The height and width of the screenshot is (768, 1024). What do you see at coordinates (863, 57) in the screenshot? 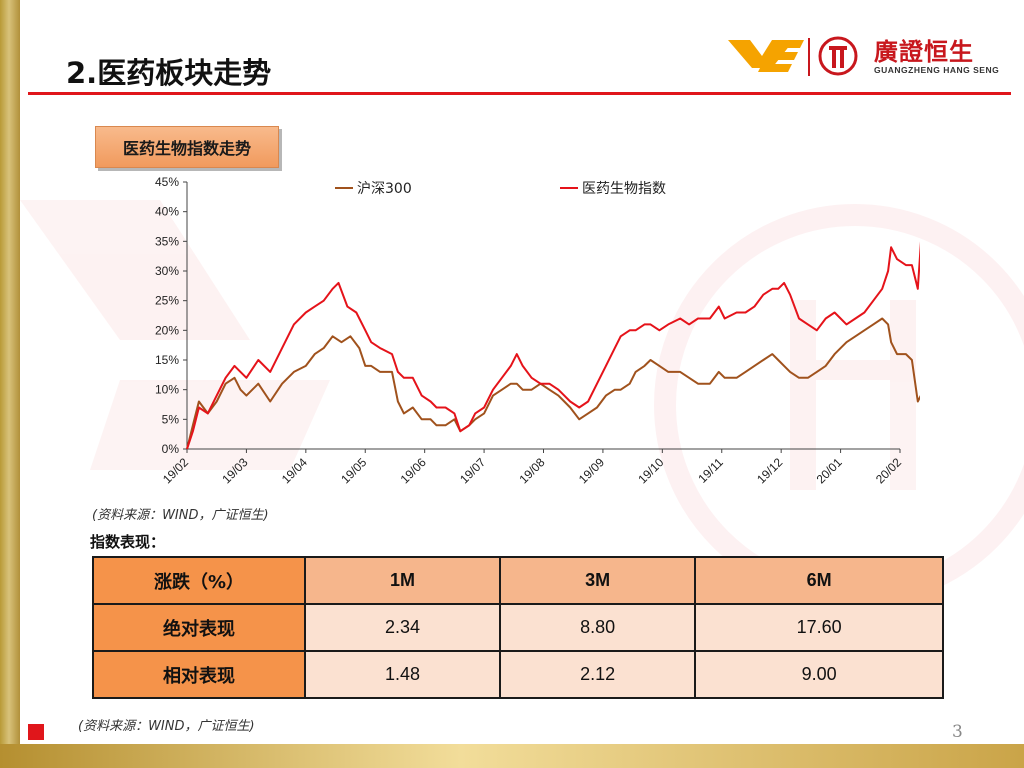
I see `company-logo: 廣證恒生 GUANGZHENG HANG SENG` at bounding box center [863, 57].